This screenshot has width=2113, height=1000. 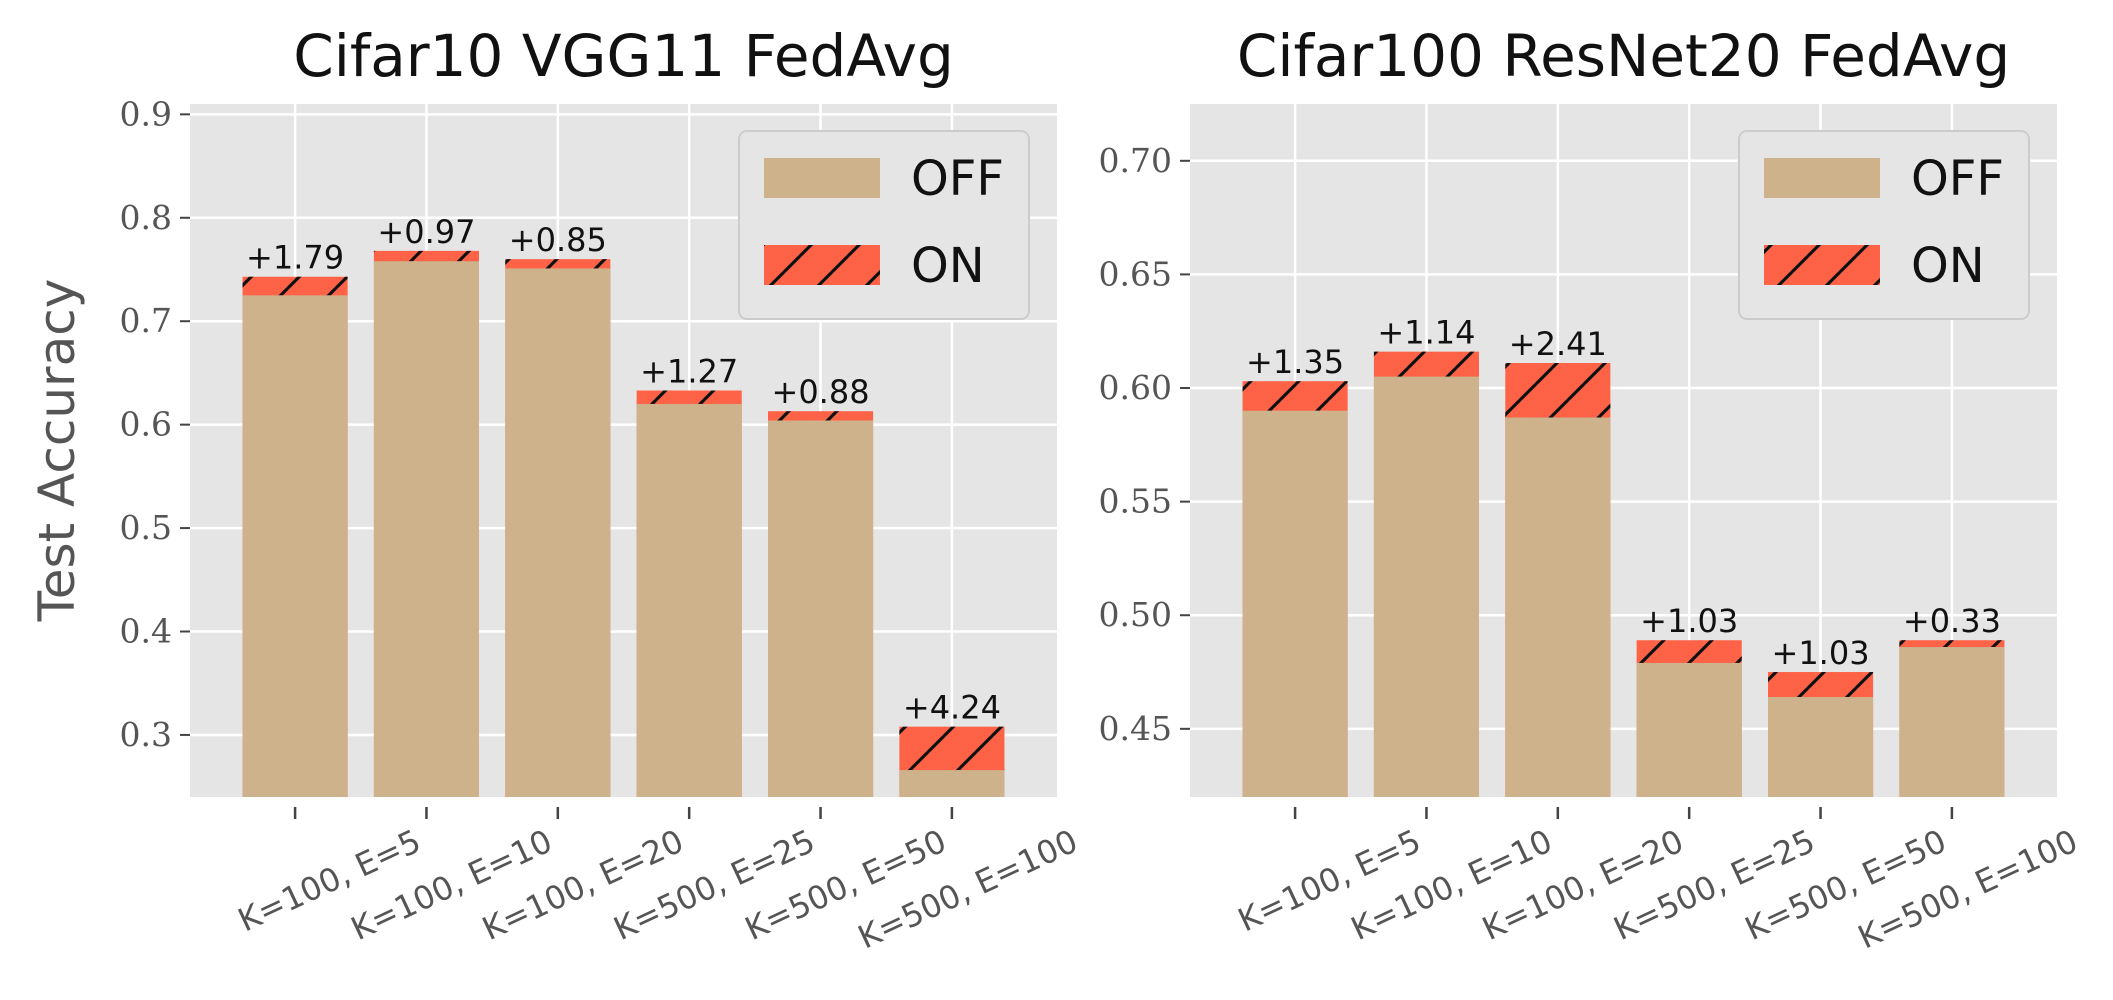 What do you see at coordinates (57, 451) in the screenshot?
I see `y-axis-label: Test Accuracy` at bounding box center [57, 451].